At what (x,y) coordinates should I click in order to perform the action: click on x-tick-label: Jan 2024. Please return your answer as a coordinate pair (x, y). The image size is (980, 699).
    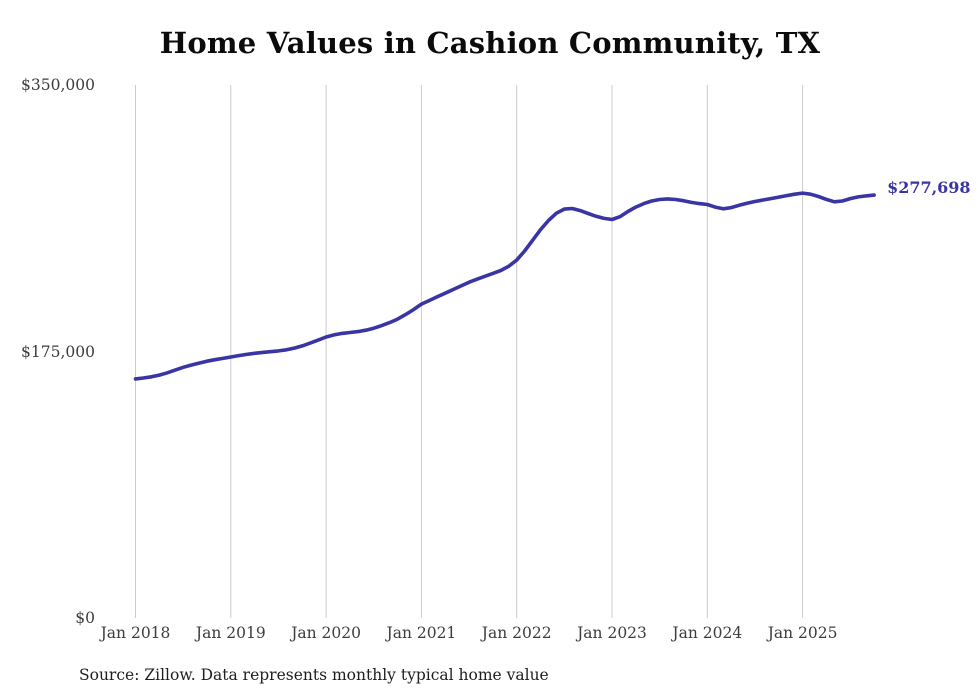
    Looking at the image, I should click on (707, 633).